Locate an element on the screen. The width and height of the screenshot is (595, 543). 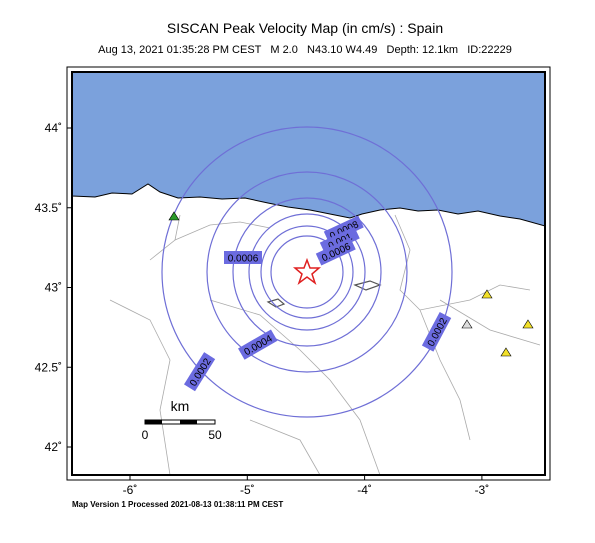
lon-label: -5˚ is located at coordinates (247, 490).